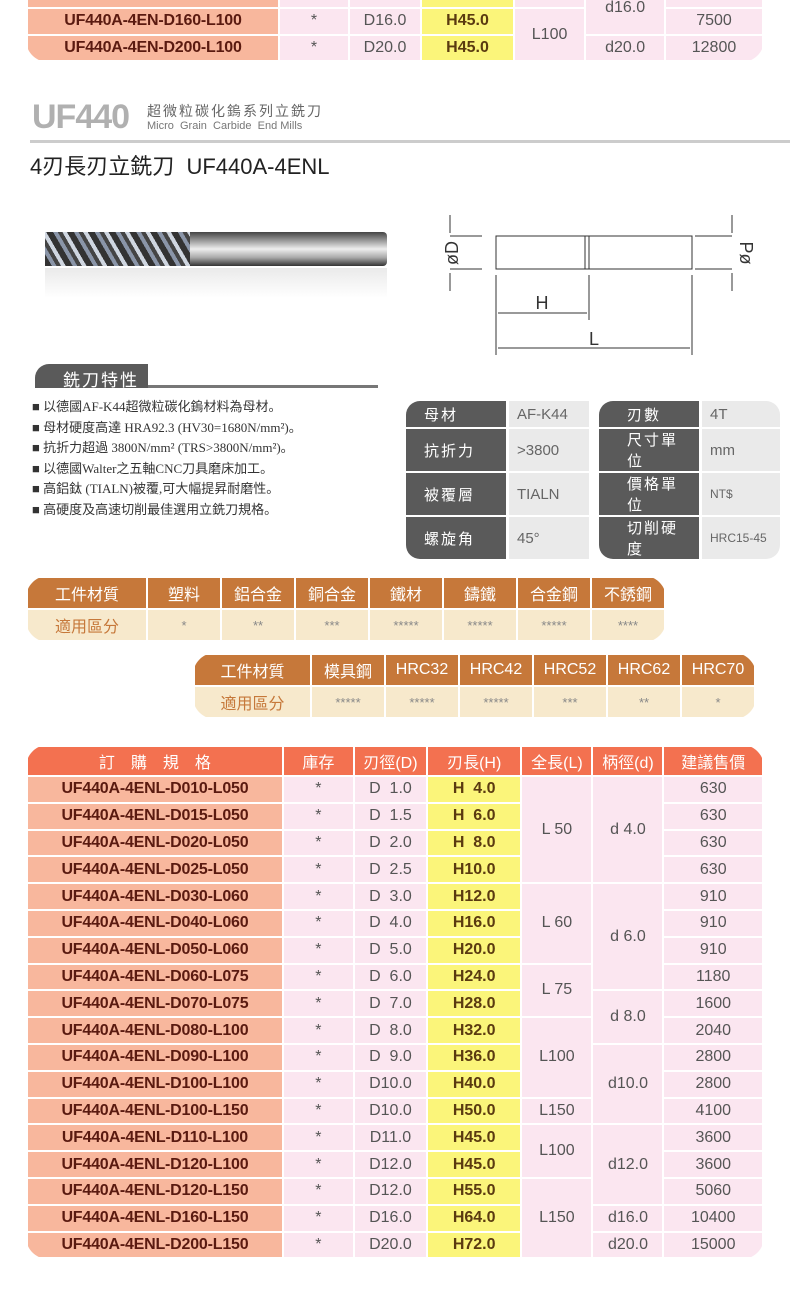 This screenshot has height=1291, width=790. Describe the element at coordinates (474, 1191) in the screenshot. I see `cutting-length: H55.0` at that location.